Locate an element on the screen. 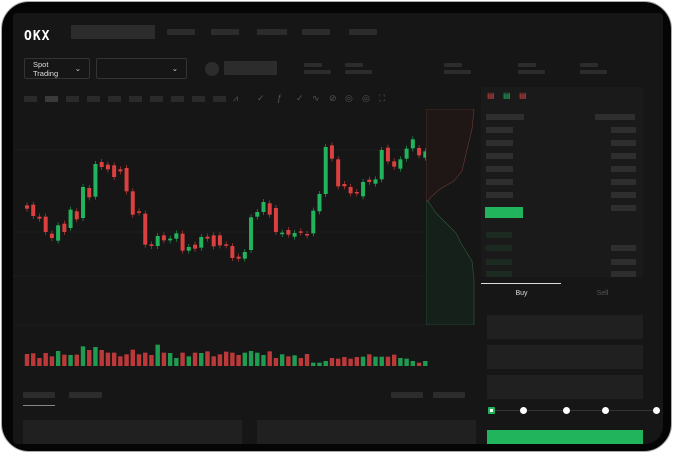  bid-size is located at coordinates (623, 262).